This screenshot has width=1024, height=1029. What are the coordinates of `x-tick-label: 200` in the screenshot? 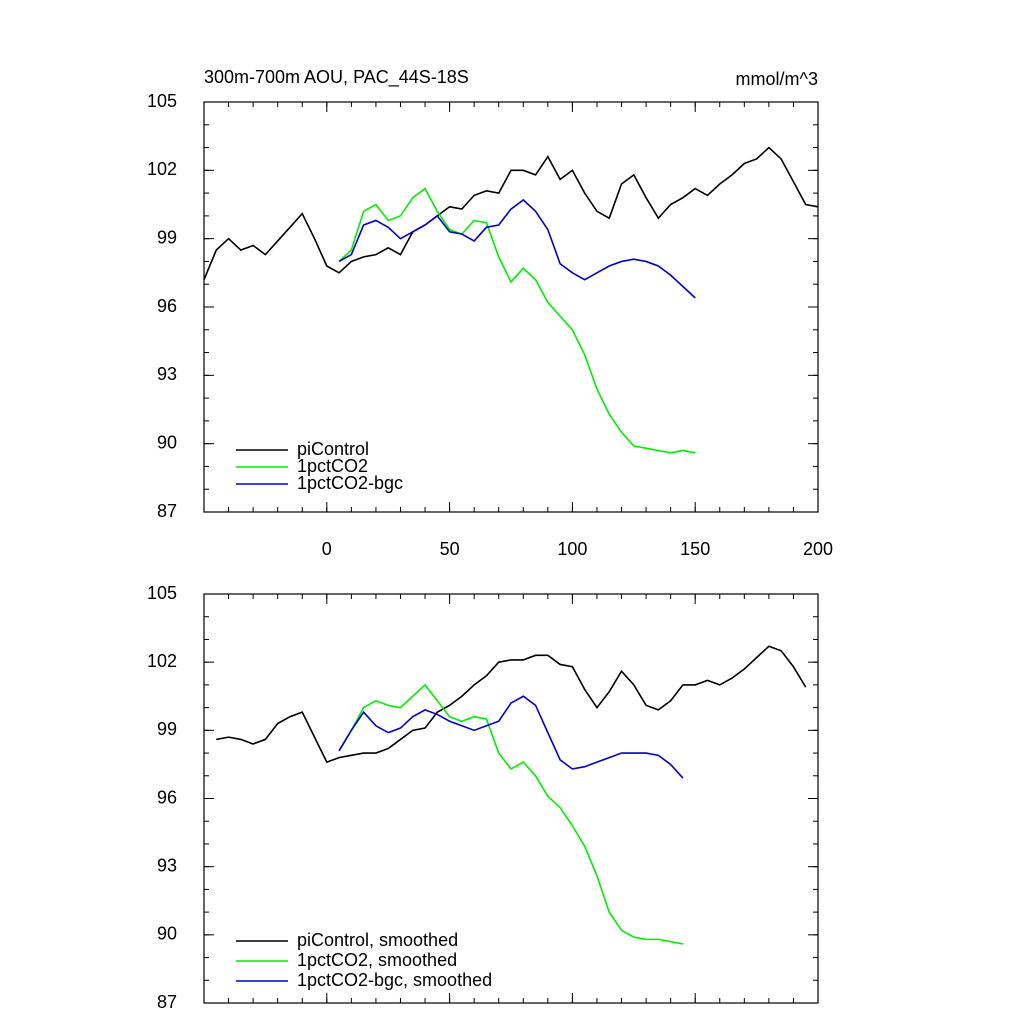 It's located at (818, 549).